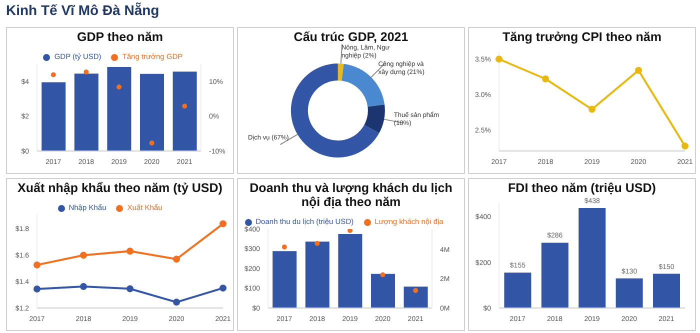  Describe the element at coordinates (120, 37) in the screenshot. I see `chart-title: GDP theo năm` at that location.